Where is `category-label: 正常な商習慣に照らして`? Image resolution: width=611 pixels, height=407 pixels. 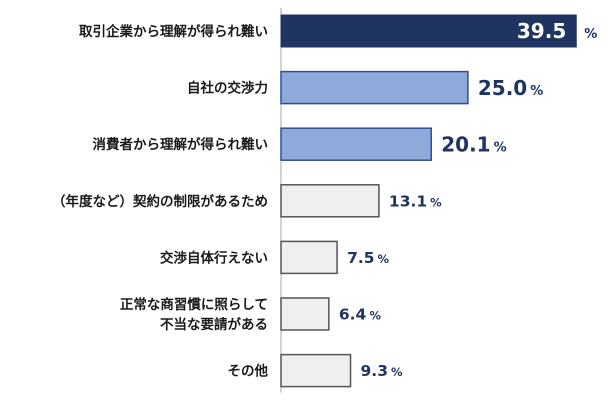 category-label: 正常な商習慣に照らして is located at coordinates (194, 304).